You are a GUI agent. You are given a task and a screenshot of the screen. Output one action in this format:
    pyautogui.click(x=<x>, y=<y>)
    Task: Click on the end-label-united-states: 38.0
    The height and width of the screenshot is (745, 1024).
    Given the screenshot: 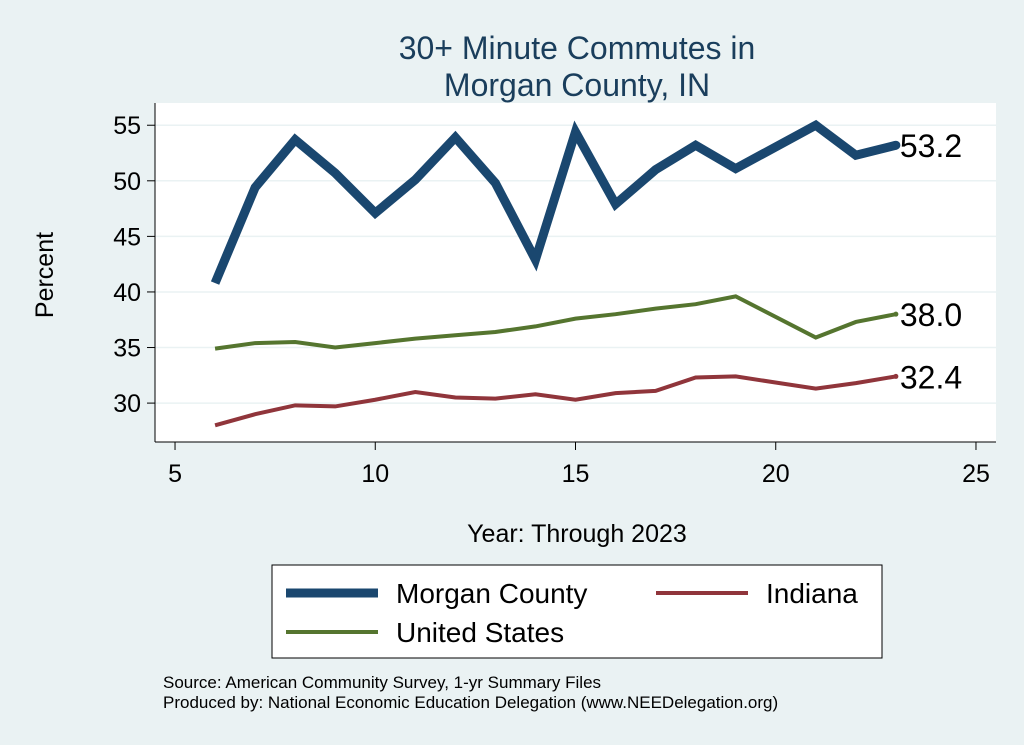 What is the action you would take?
    pyautogui.click(x=931, y=315)
    